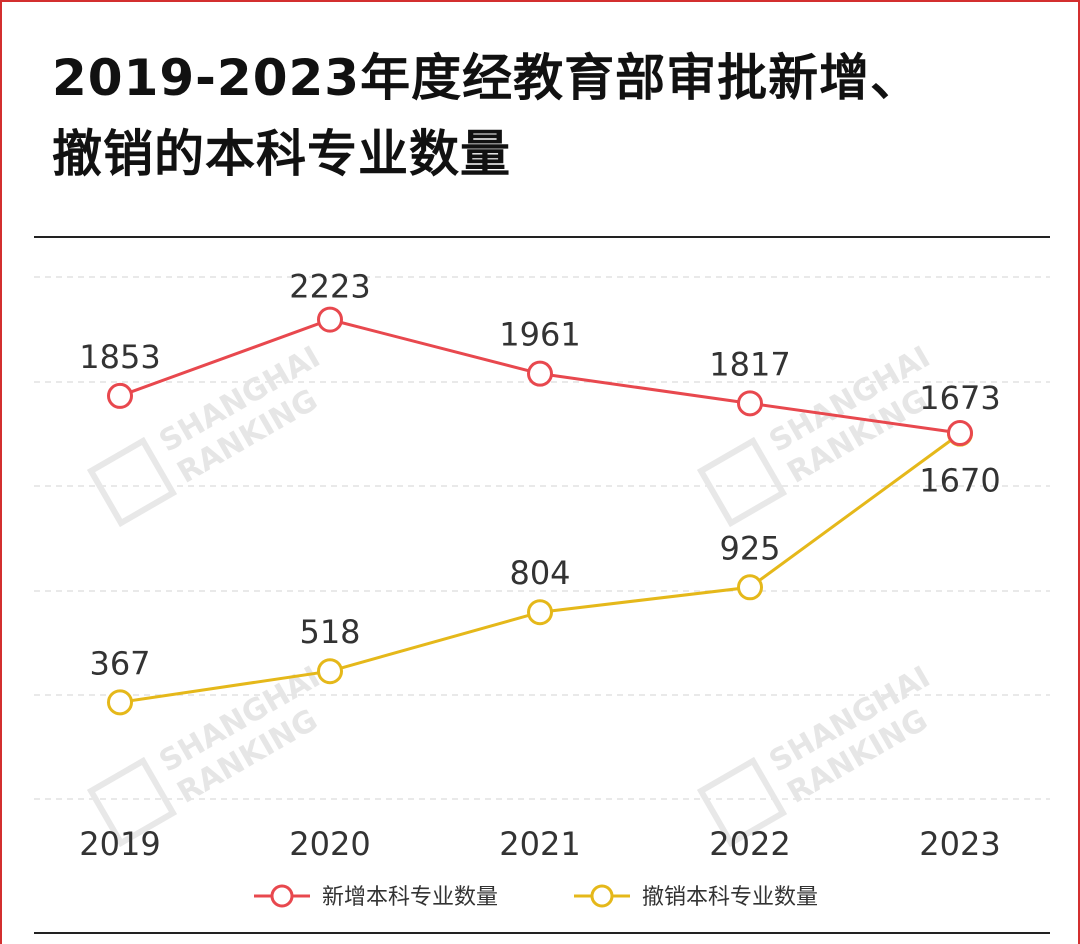 The height and width of the screenshot is (944, 1080). I want to click on data-label: 925, so click(749, 548).